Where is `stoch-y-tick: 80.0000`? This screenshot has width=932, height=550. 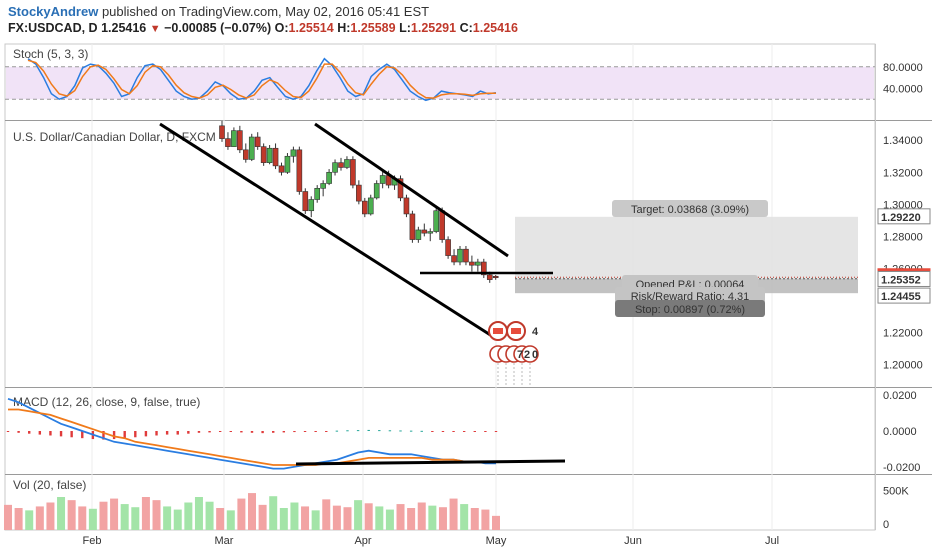
stoch-y-tick: 80.0000 is located at coordinates (903, 68).